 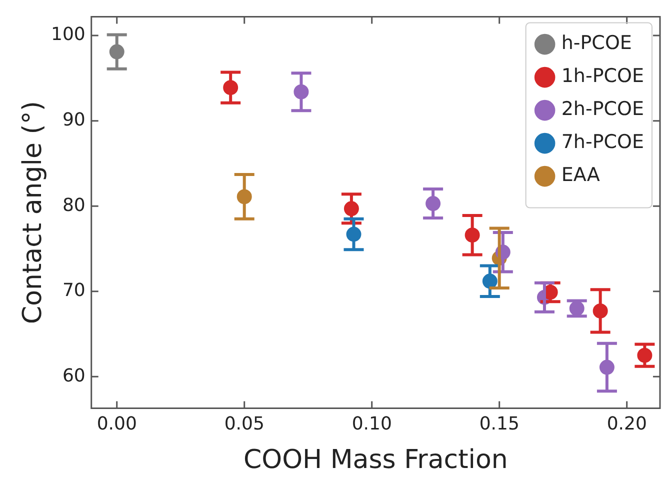 I want to click on legend-label: 2h-PCOE, so click(x=602, y=109).